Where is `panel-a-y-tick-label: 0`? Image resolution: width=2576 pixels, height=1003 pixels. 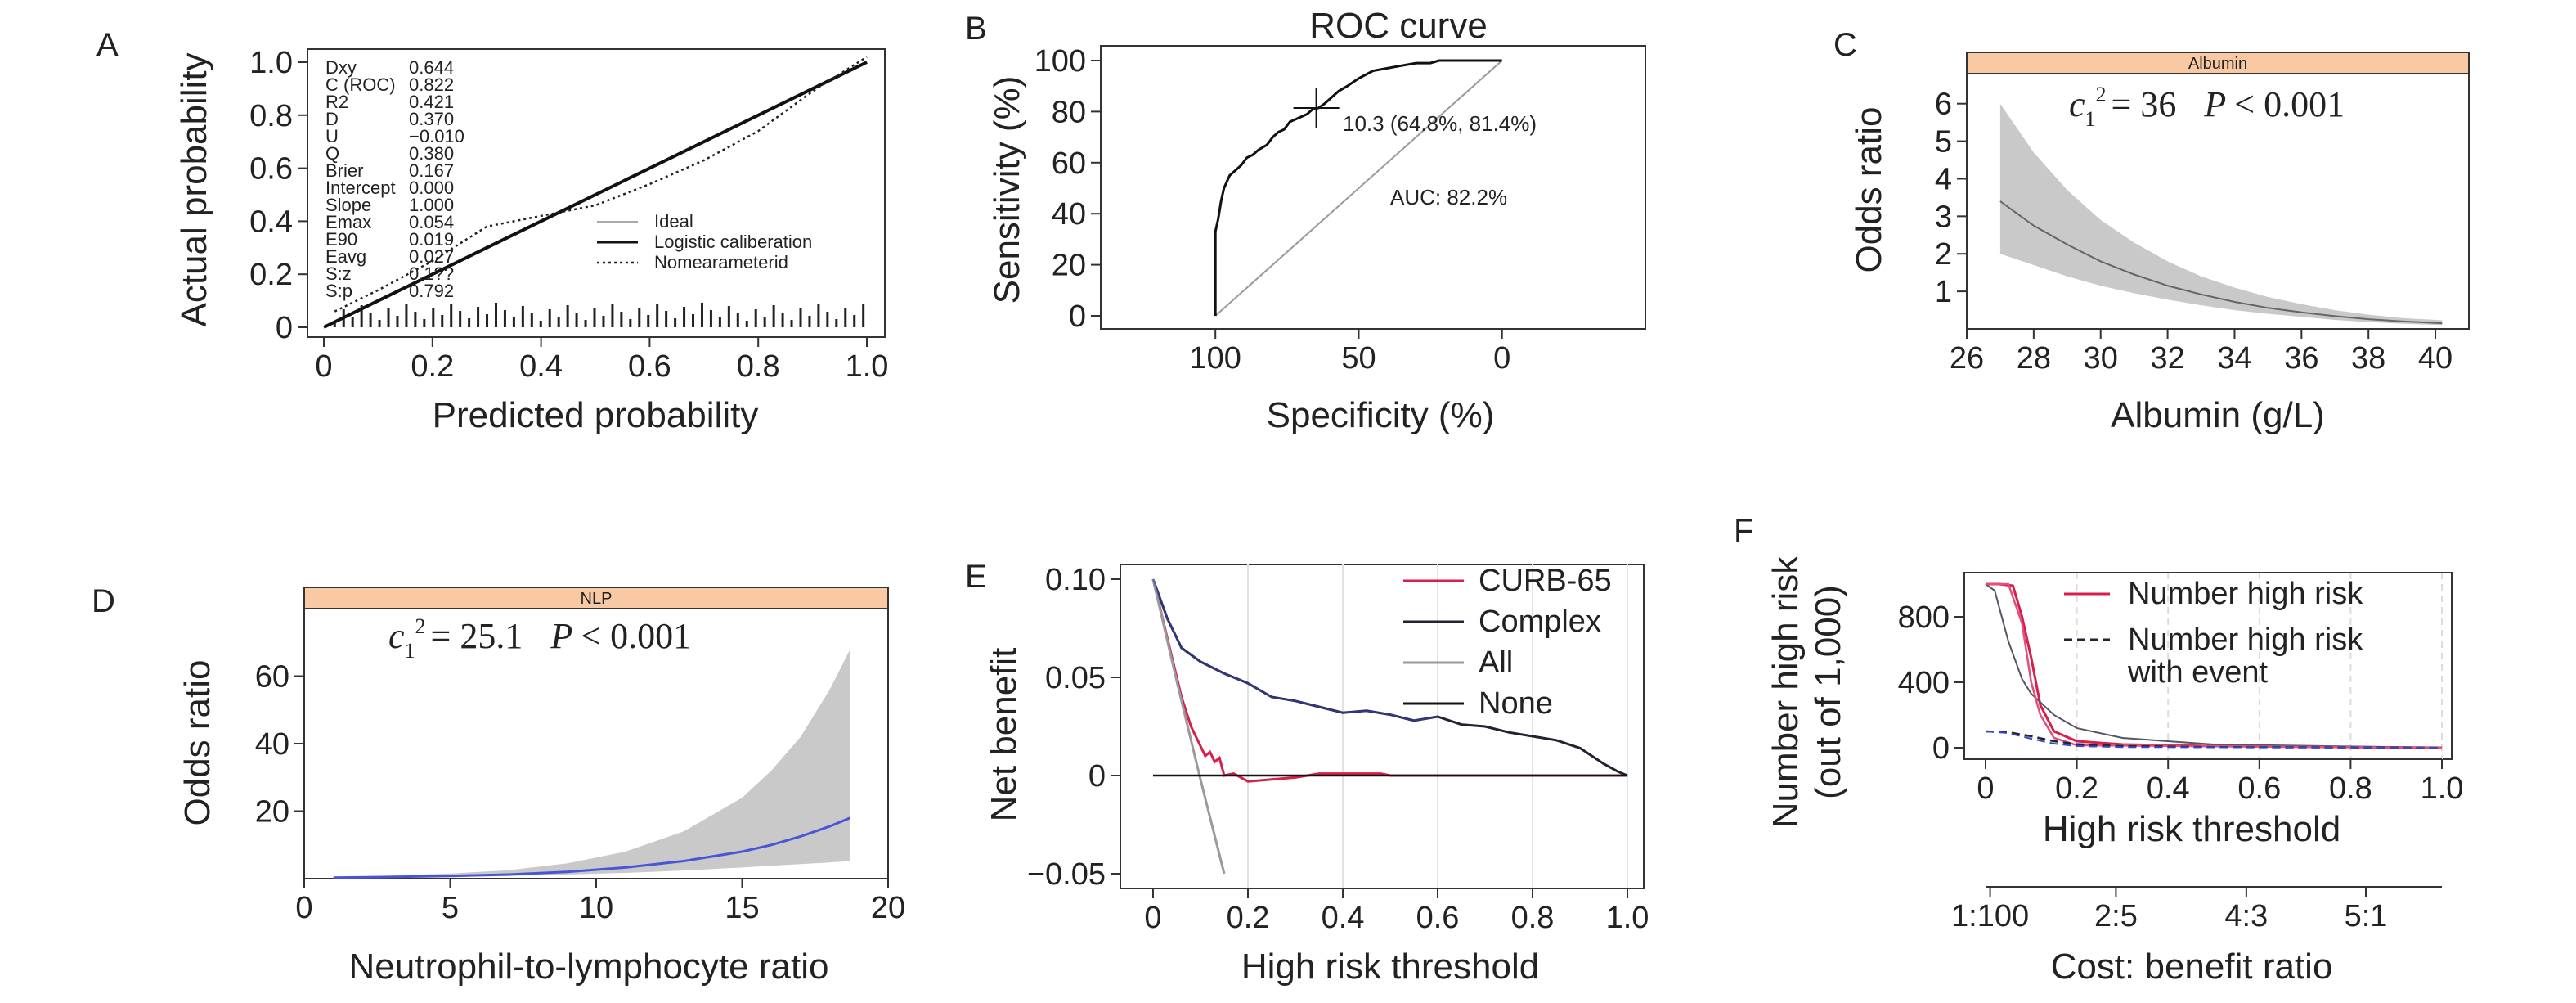
panel-a-y-tick-label: 0 is located at coordinates (284, 328).